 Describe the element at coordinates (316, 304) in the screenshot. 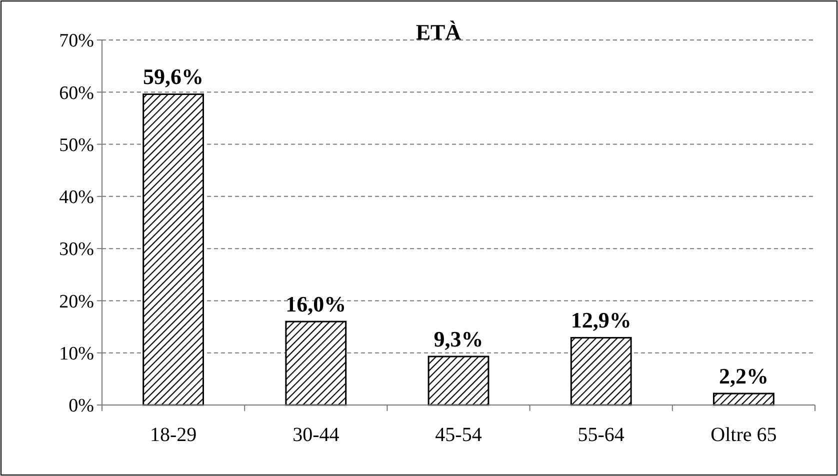

I see `data-label: 16,0%` at that location.